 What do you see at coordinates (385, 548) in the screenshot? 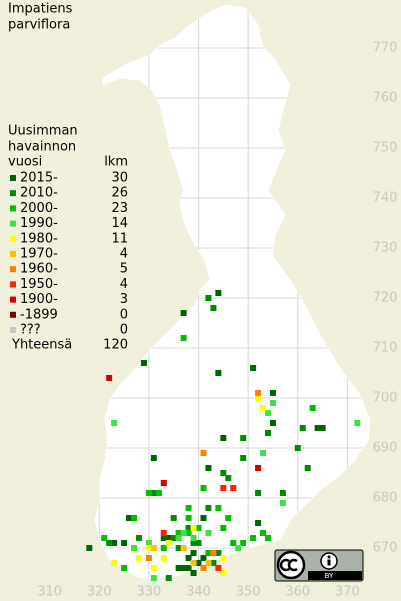
I see `y-tick-label: 670` at bounding box center [385, 548].